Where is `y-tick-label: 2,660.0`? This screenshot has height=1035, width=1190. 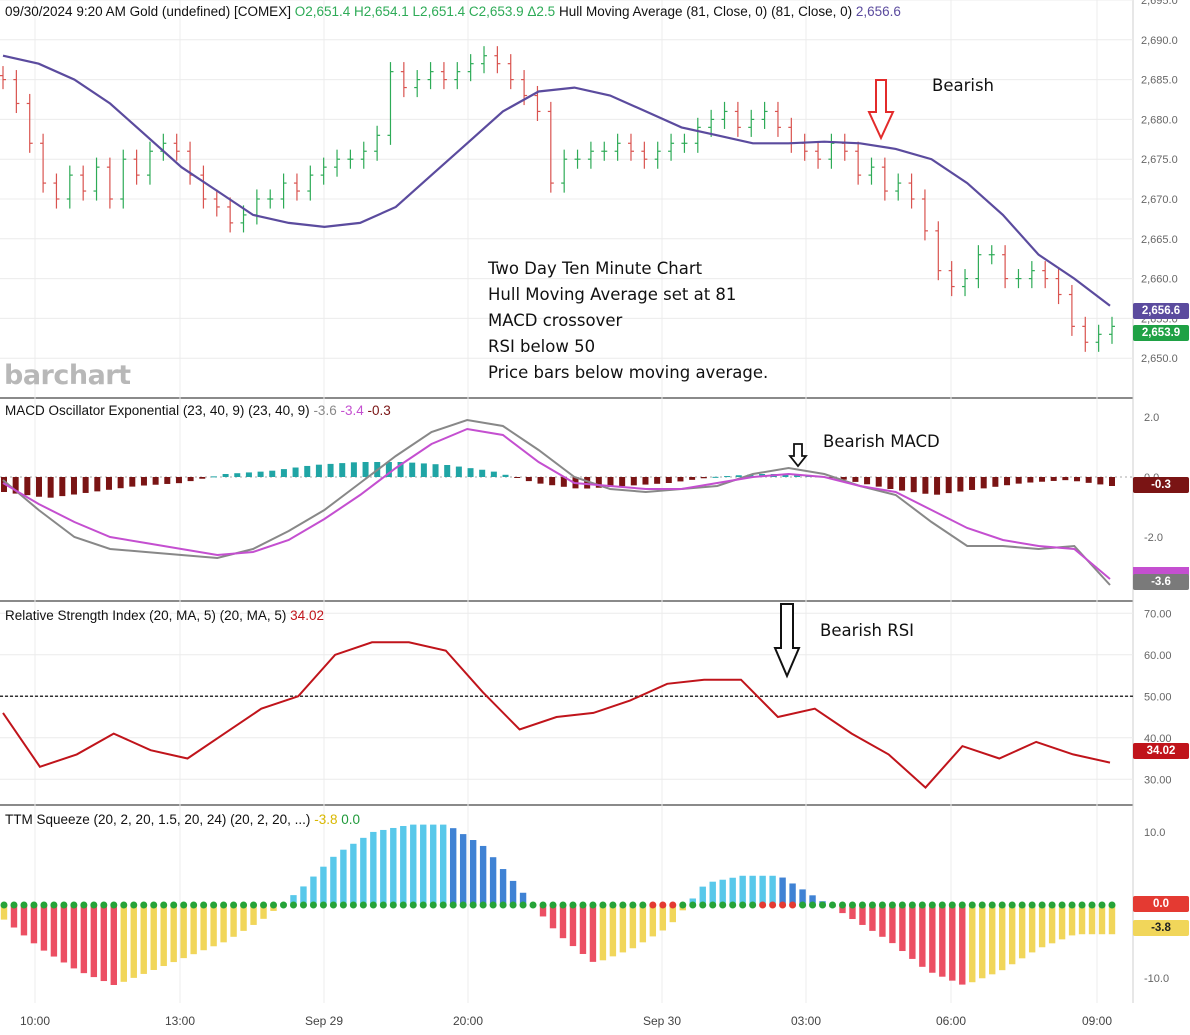
y-tick-label: 2,660.0 is located at coordinates (1159, 280).